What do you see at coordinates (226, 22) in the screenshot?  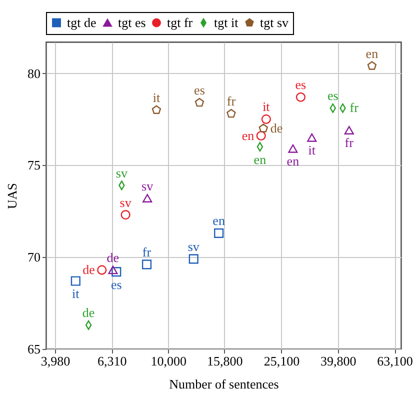 I see `legend-label: tgt it` at bounding box center [226, 22].